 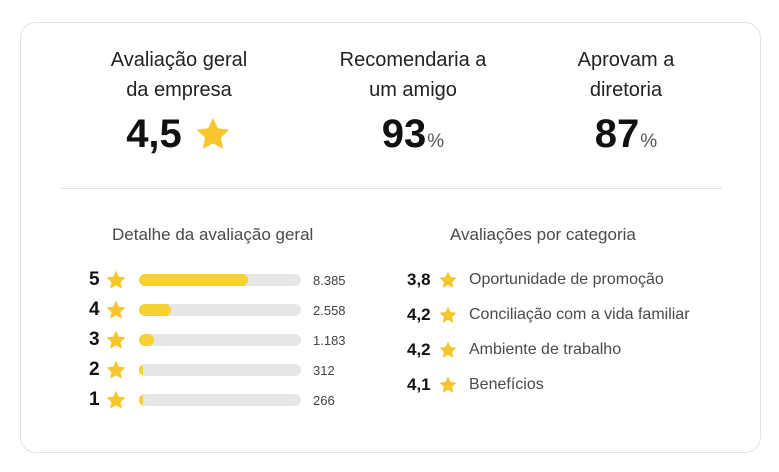 I want to click on category-label: Benefícios, so click(x=506, y=384).